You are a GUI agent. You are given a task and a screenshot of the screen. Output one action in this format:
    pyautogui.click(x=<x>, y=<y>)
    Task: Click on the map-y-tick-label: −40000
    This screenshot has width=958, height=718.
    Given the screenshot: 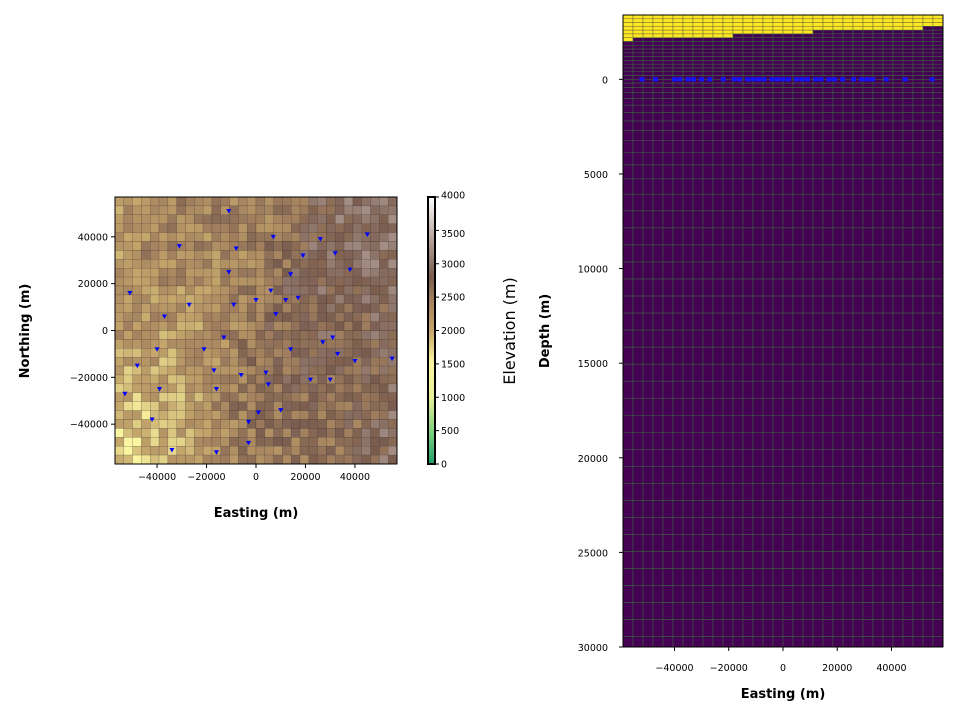 What is the action you would take?
    pyautogui.click(x=89, y=425)
    